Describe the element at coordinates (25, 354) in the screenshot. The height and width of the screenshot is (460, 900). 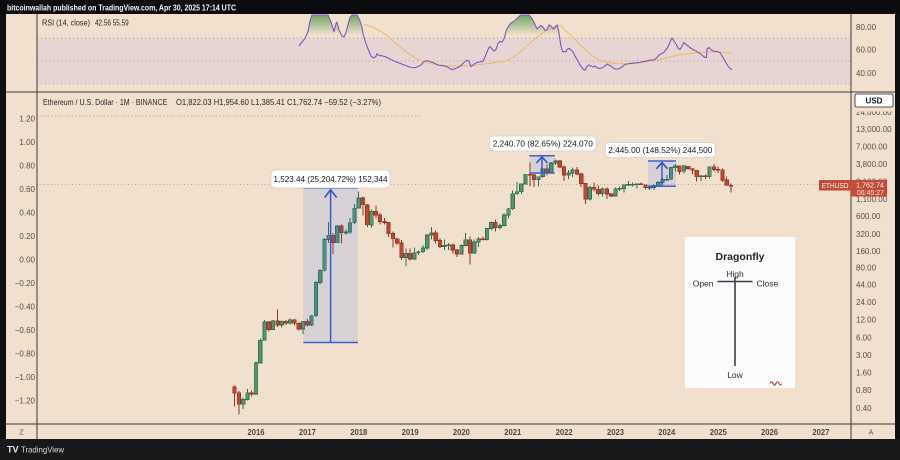
I see `svg-text: −0.80` at that location.